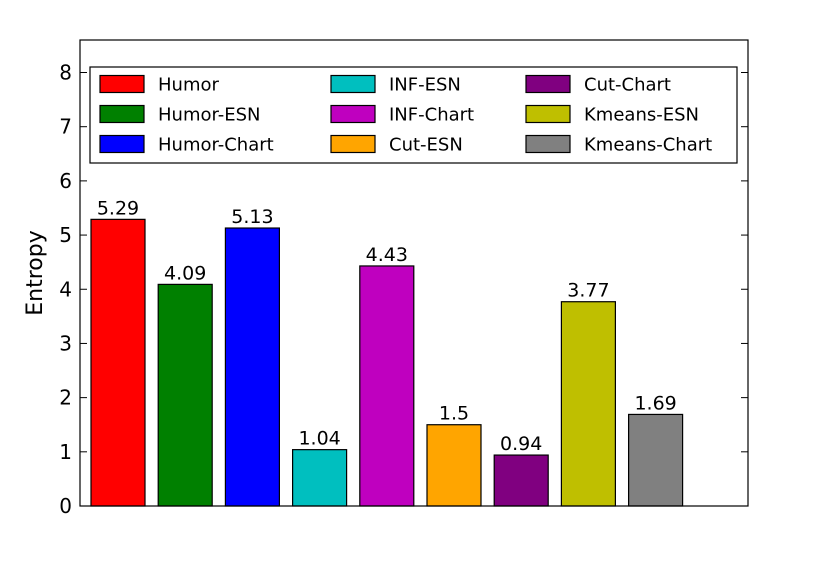  I want to click on y-tick-label: 6, so click(65, 181).